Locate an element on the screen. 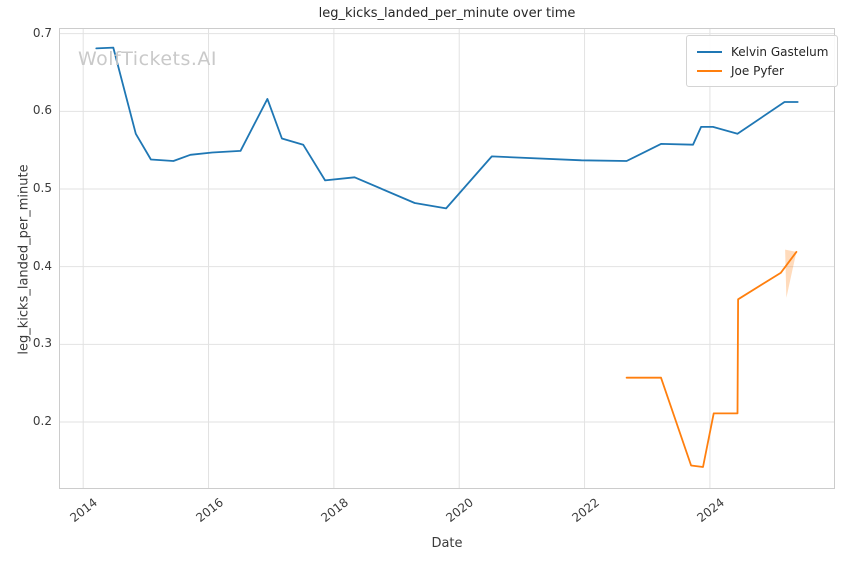 The width and height of the screenshot is (844, 561). legend-swatch-joe-pyfer is located at coordinates (709, 70).